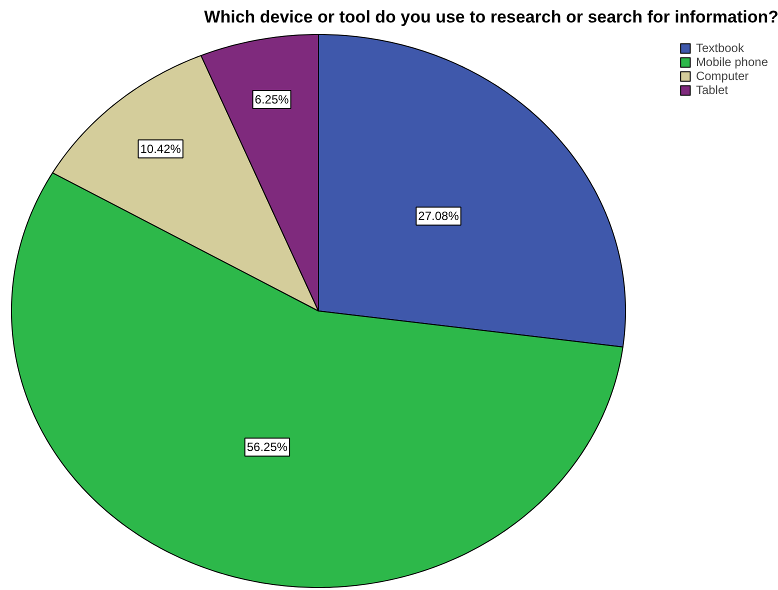 This screenshot has height=590, width=778. What do you see at coordinates (272, 99) in the screenshot?
I see `data-label: 6.25%` at bounding box center [272, 99].